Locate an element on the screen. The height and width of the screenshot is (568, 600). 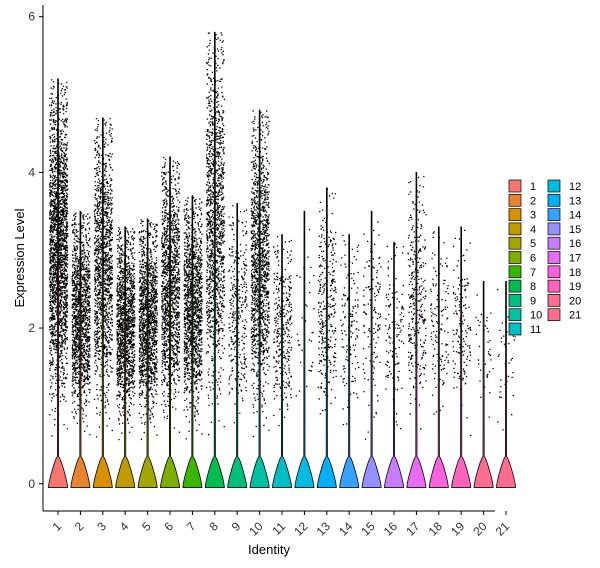
x-tick-label-2: 2 is located at coordinates (79, 526).